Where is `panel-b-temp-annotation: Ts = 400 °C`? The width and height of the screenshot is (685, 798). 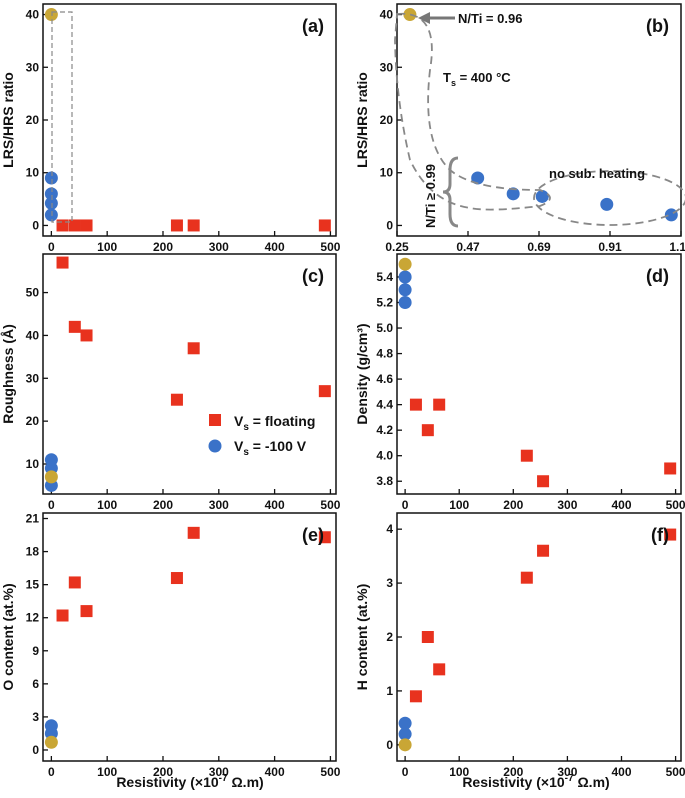 panel-b-temp-annotation: Ts = 400 °C is located at coordinates (477, 79).